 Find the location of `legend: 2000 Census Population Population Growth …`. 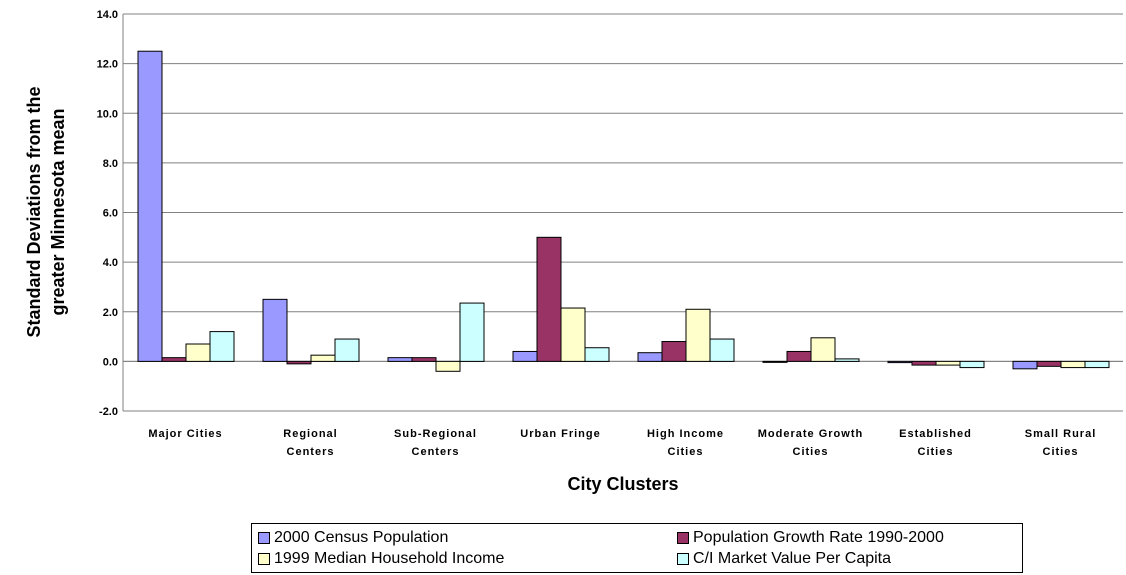

legend: 2000 Census Population Population Growth … is located at coordinates (637, 548).